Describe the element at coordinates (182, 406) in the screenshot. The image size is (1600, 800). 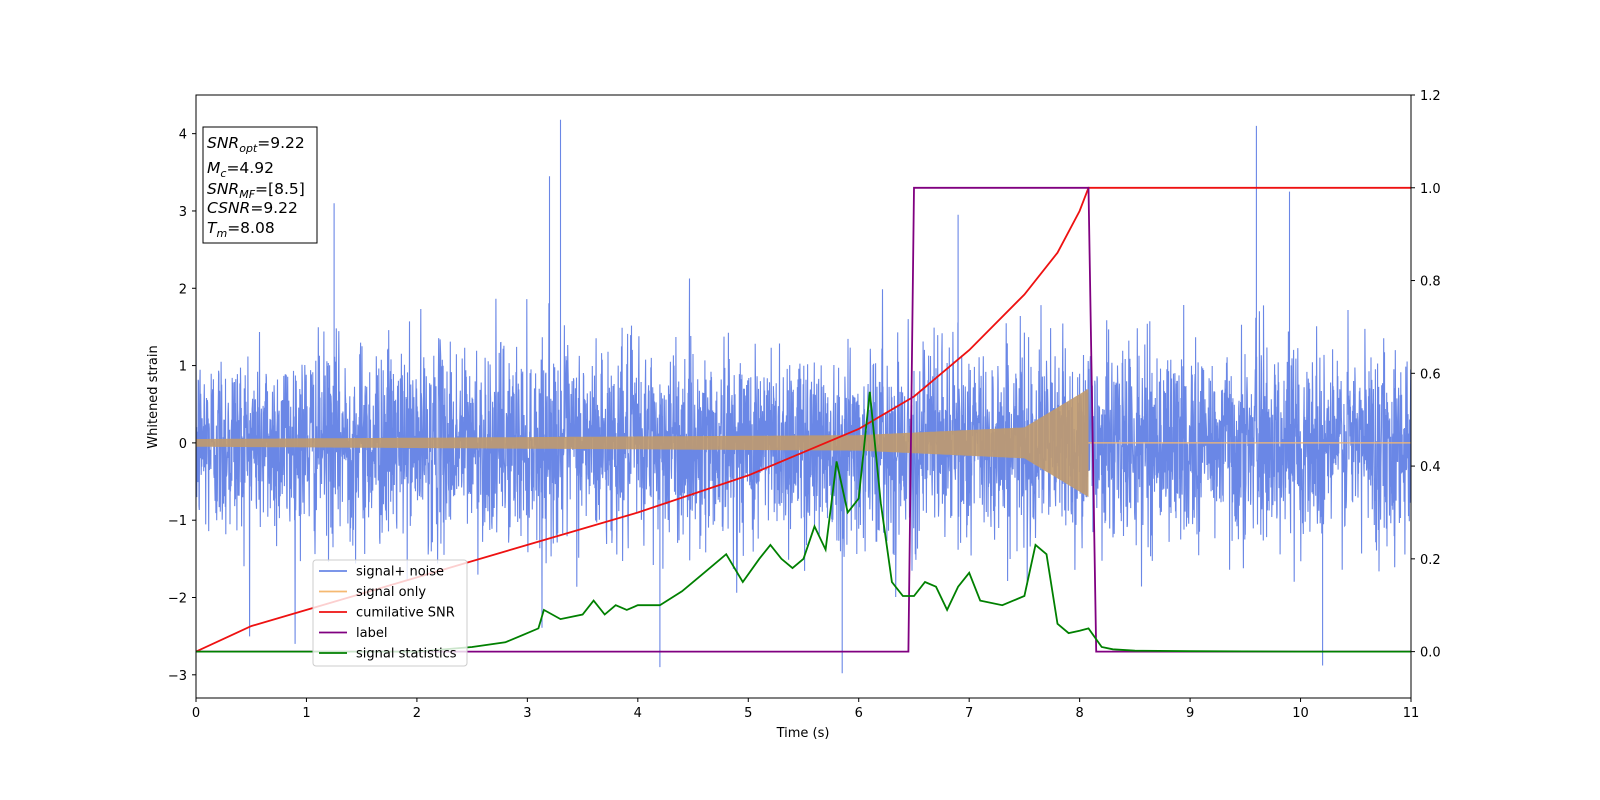
I see `y-axis-left: −3 −2 −1 0 1 2 3 4` at that location.